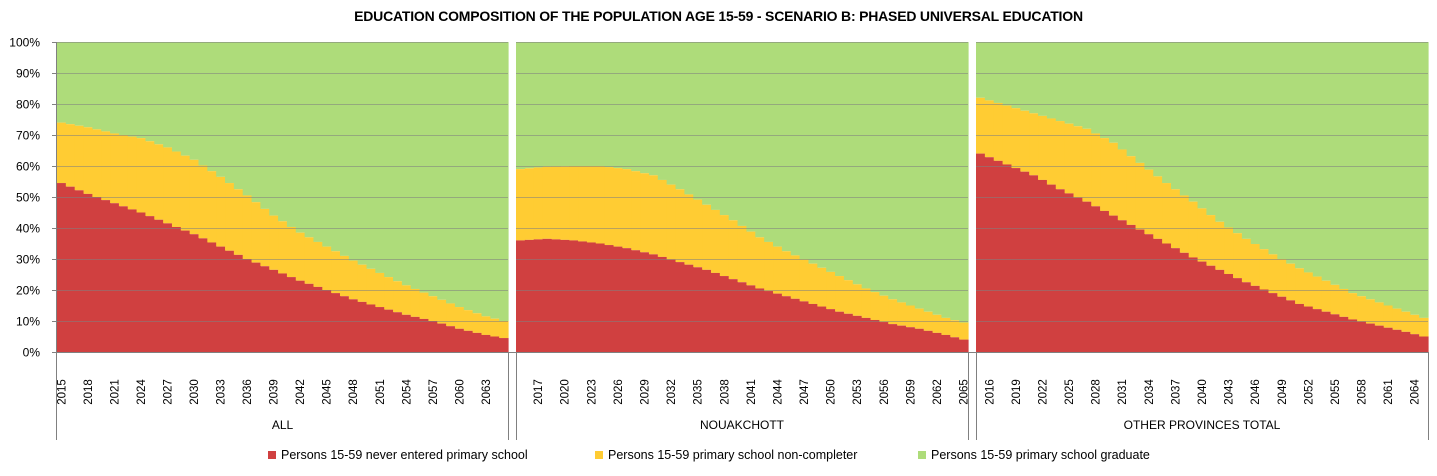 The height and width of the screenshot is (476, 1437). Describe the element at coordinates (1040, 455) in the screenshot. I see `legend-label-graduate: Persons 15-59 primary school graduate` at that location.